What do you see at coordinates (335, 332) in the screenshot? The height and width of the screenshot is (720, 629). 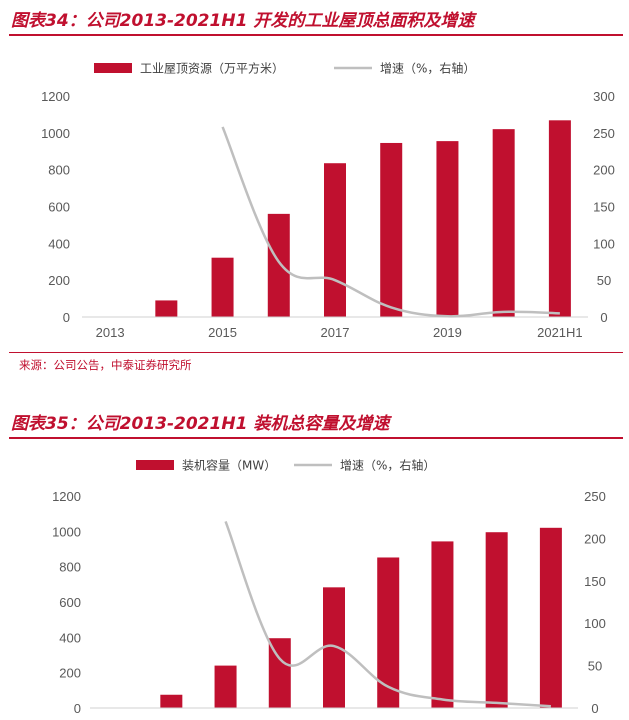 I see `figure-34-x-tick-label: 2017` at bounding box center [335, 332].